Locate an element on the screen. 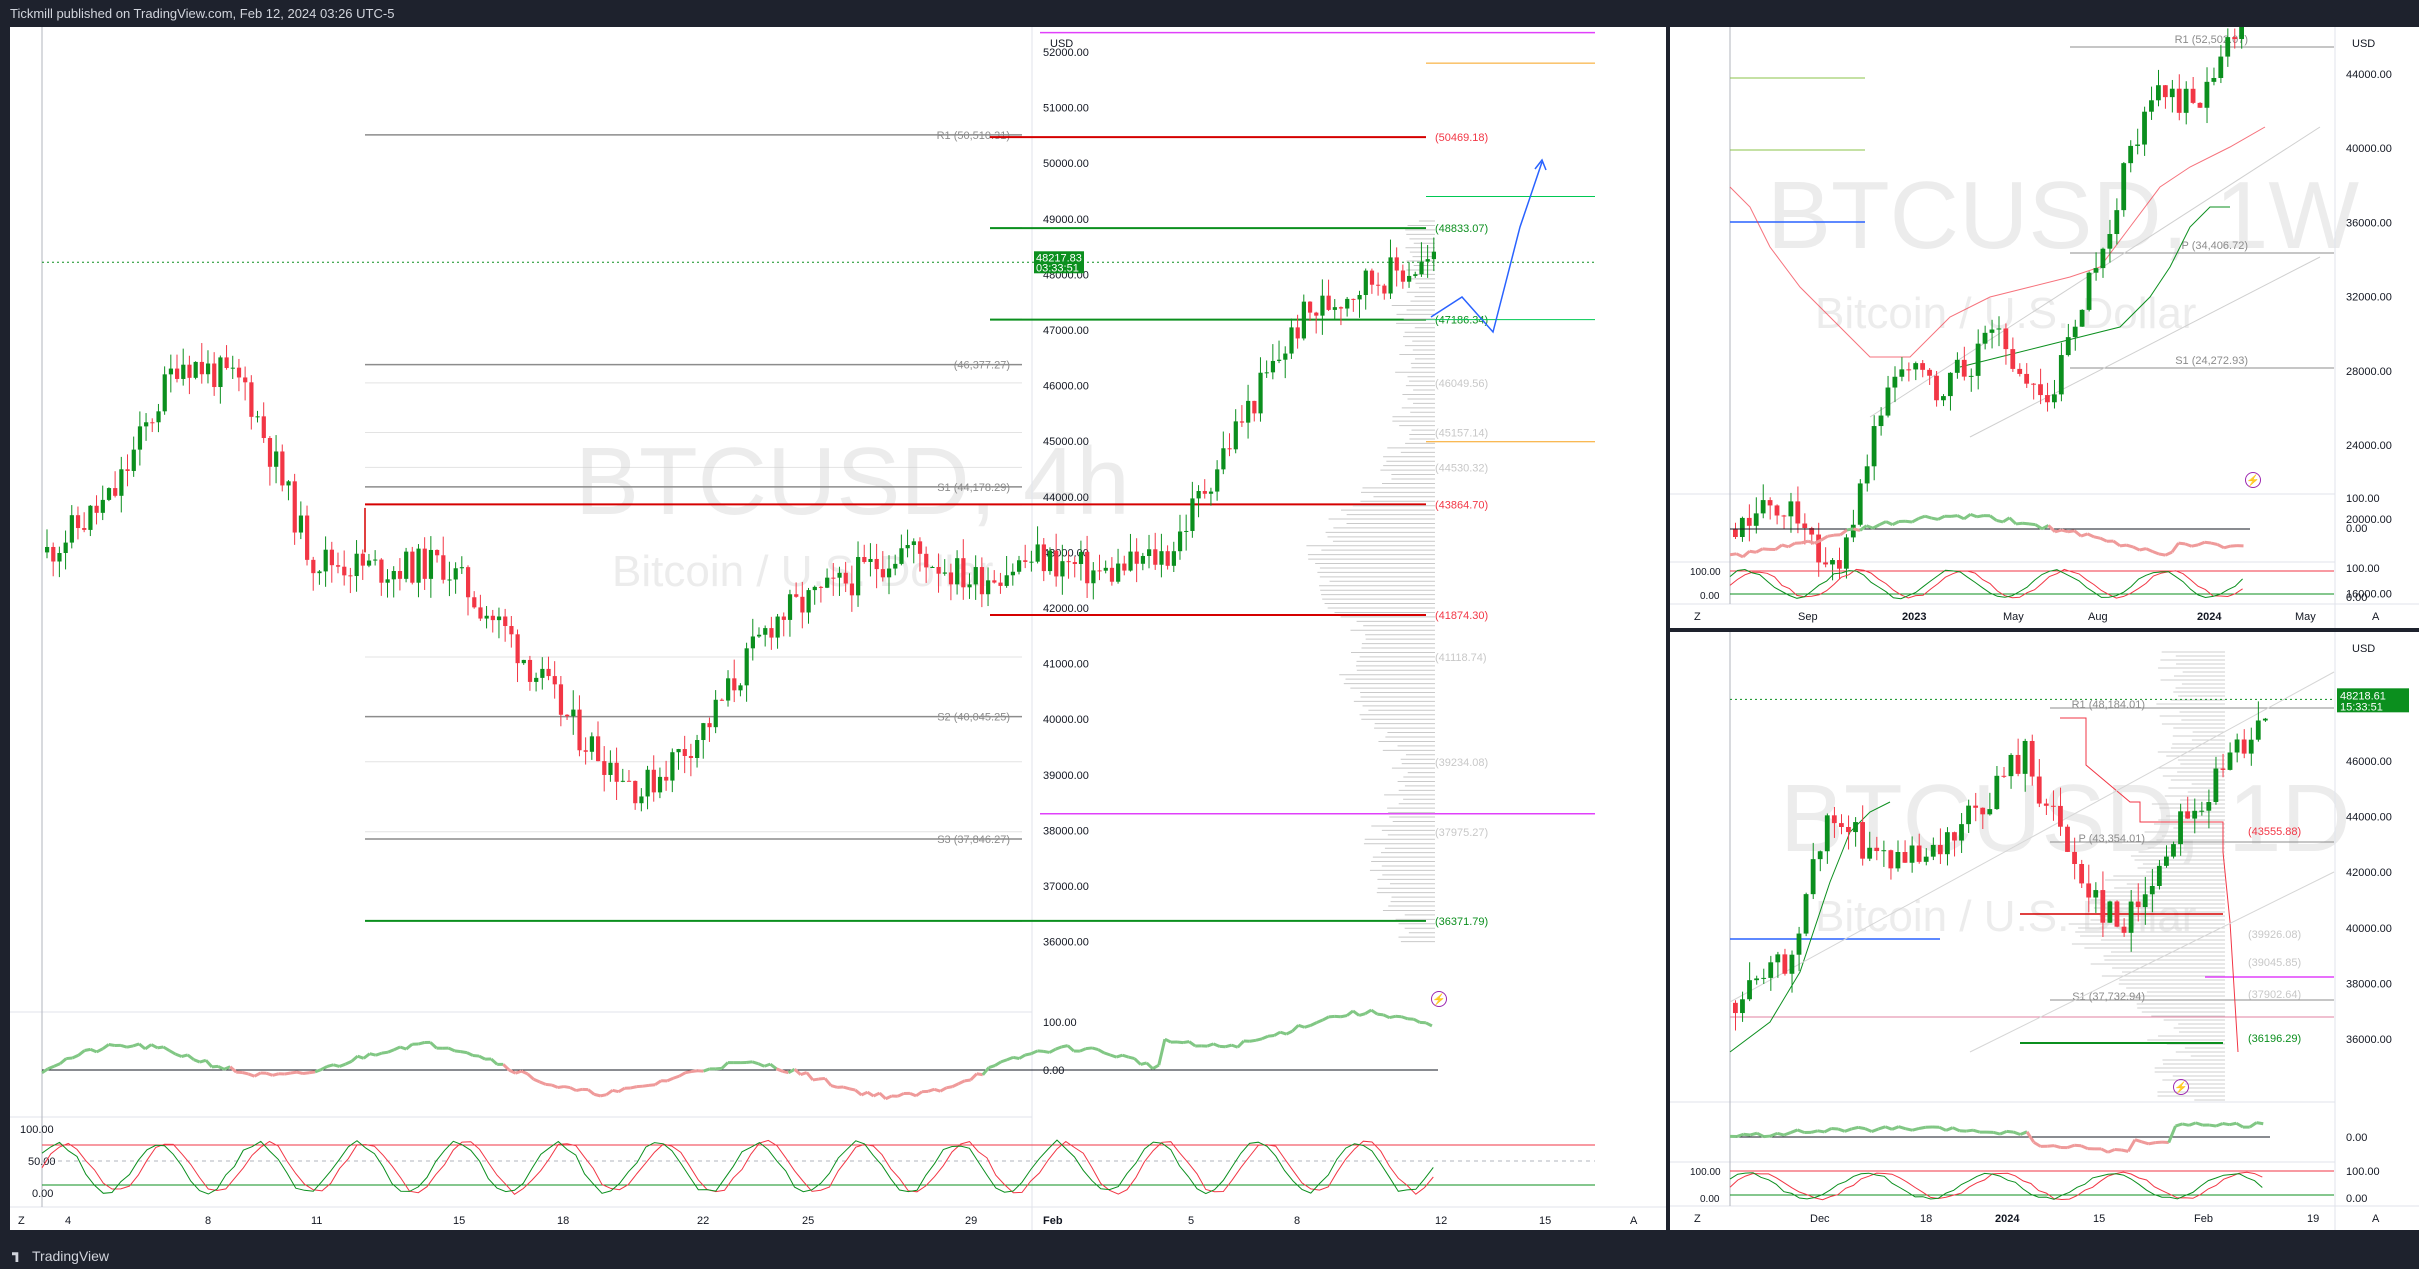 This screenshot has height=1269, width=2419. level-label: R1 (52,502.07) is located at coordinates (2211, 40).